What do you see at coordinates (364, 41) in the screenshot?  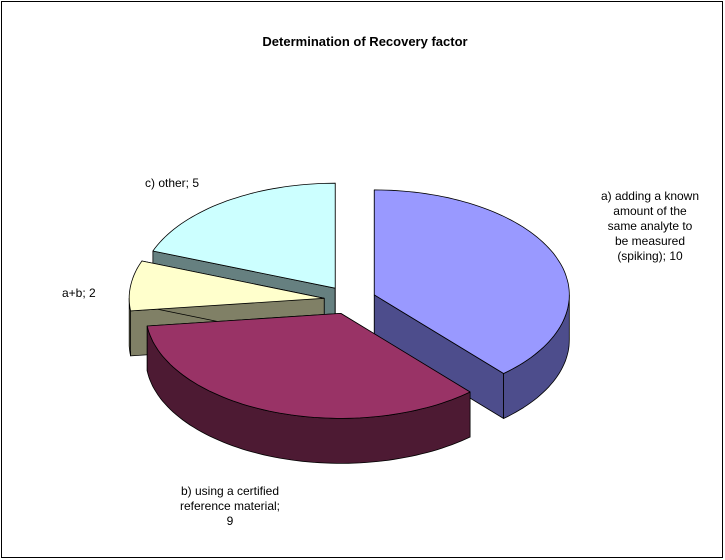 I see `chart-title: Determination of Recovery factor` at bounding box center [364, 41].